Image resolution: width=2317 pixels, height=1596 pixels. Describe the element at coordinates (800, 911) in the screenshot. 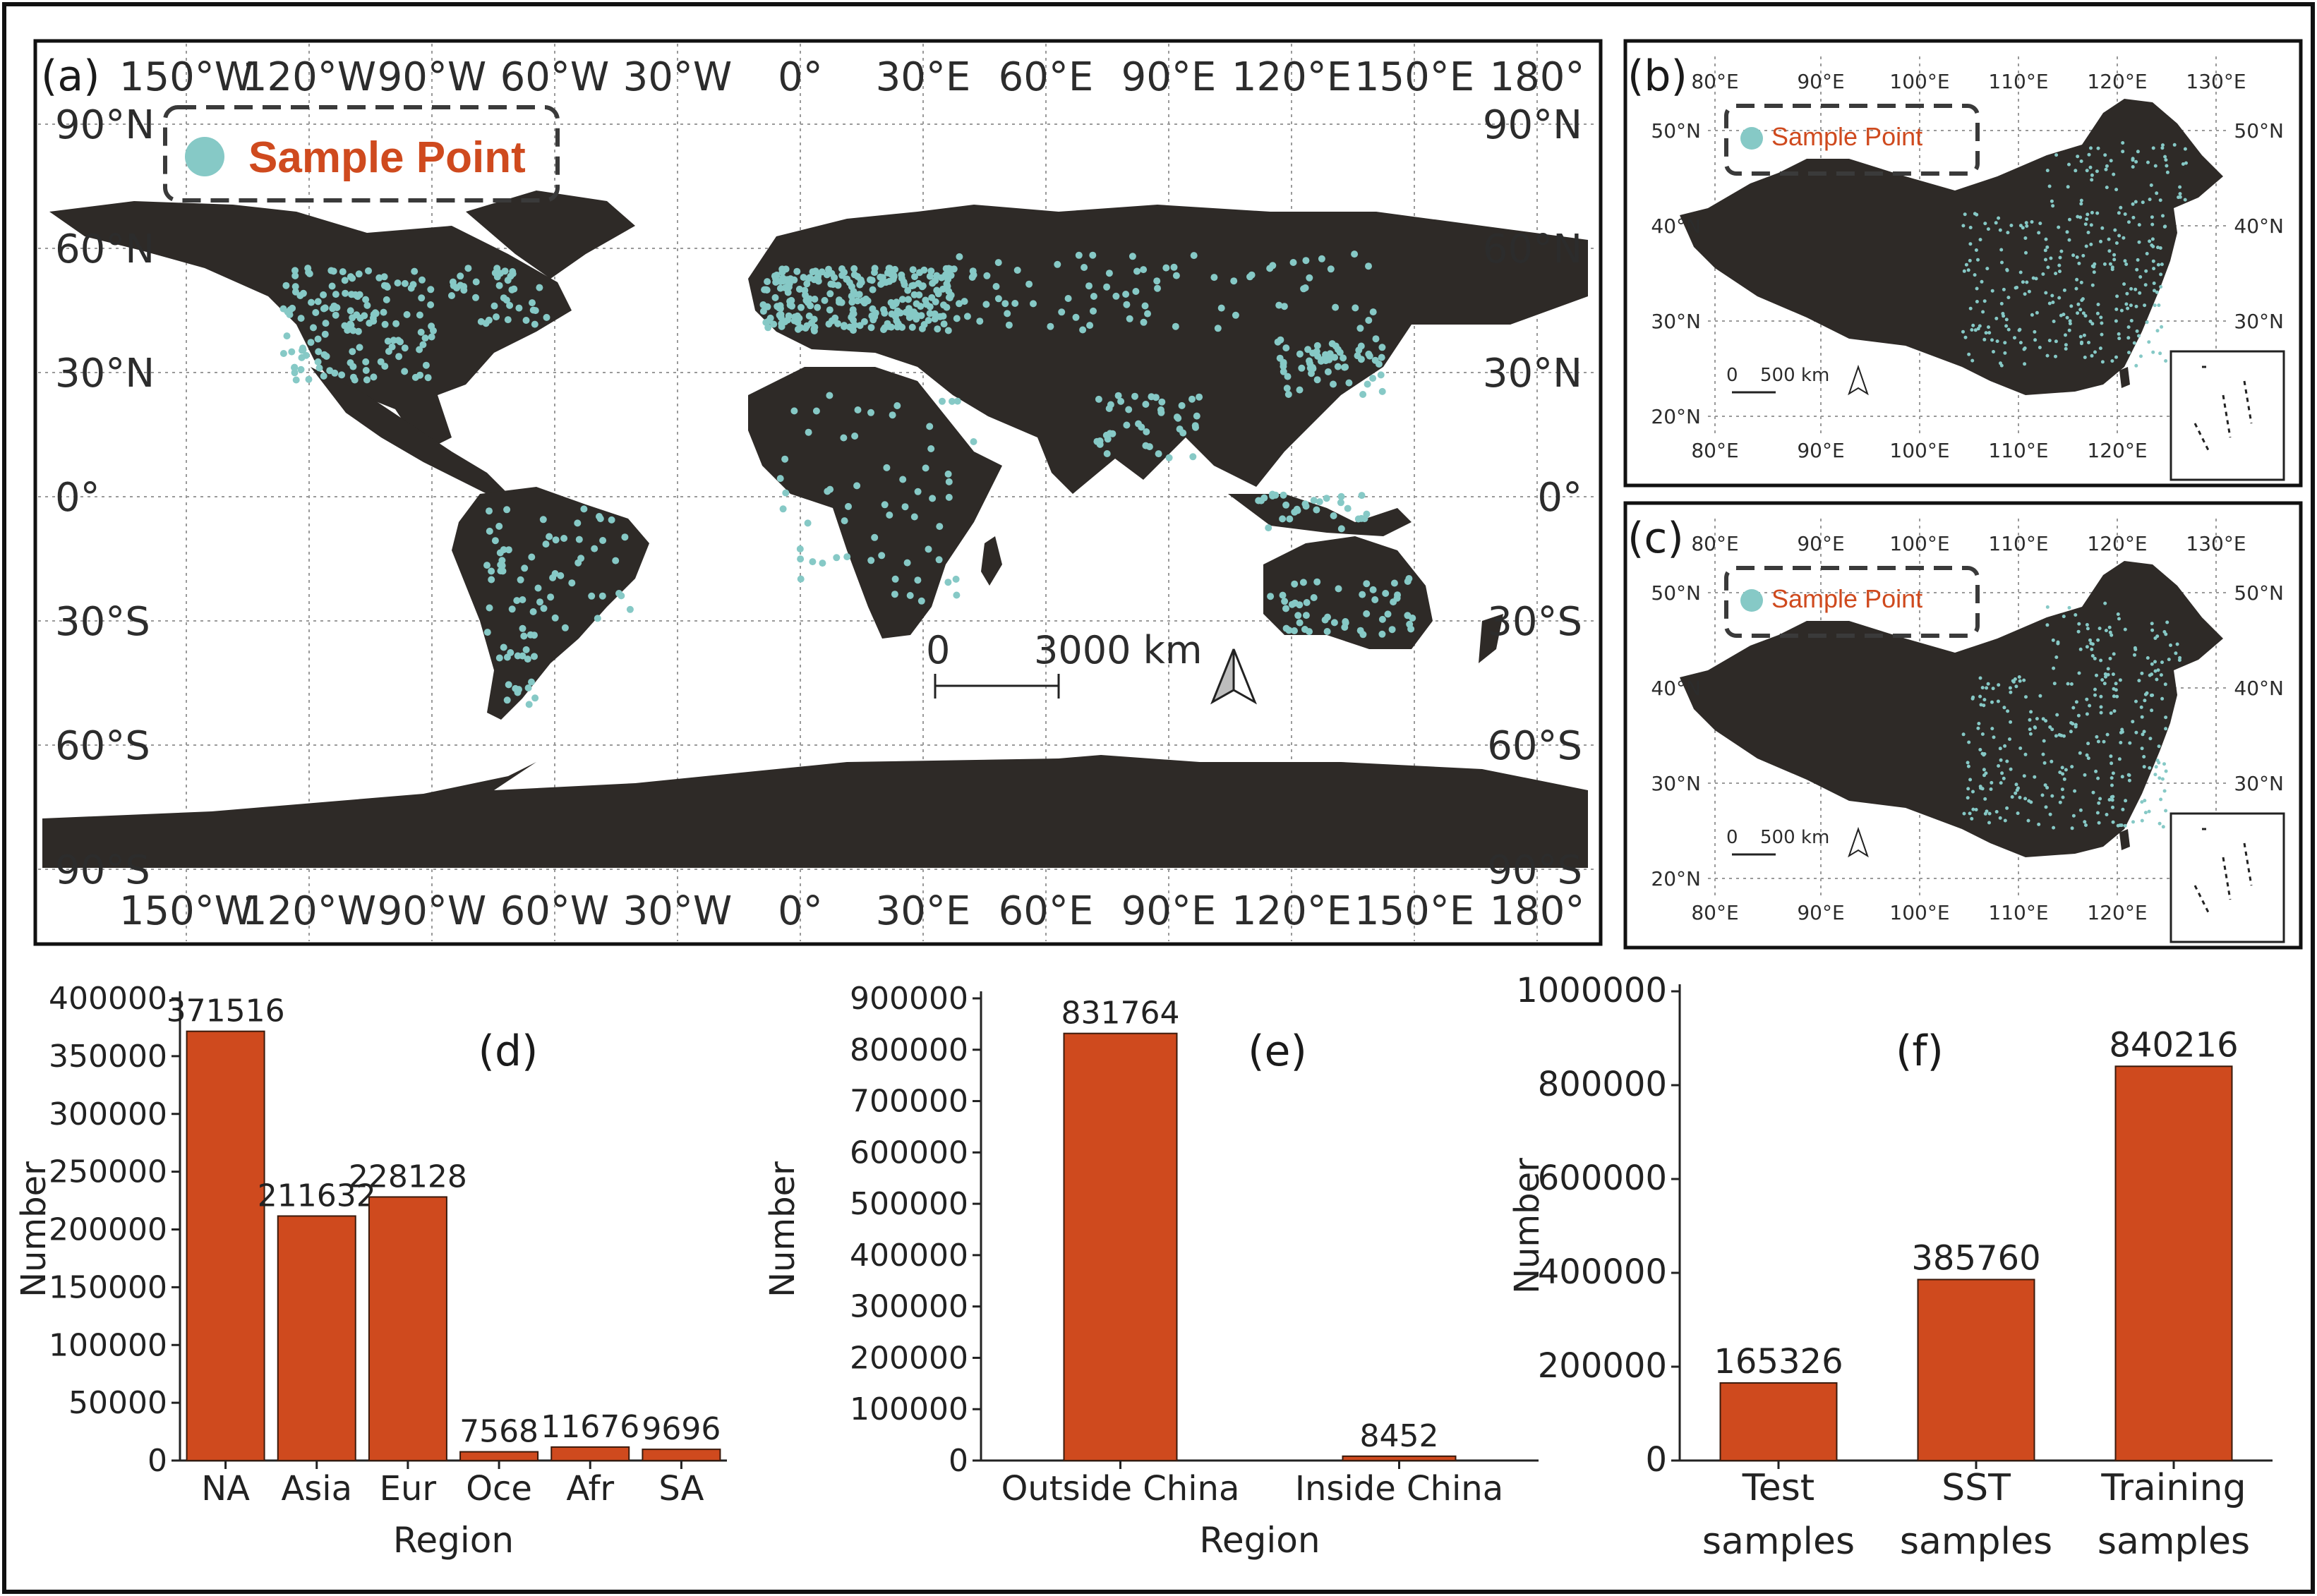

I see `lon-label-bottom: 0°` at that location.